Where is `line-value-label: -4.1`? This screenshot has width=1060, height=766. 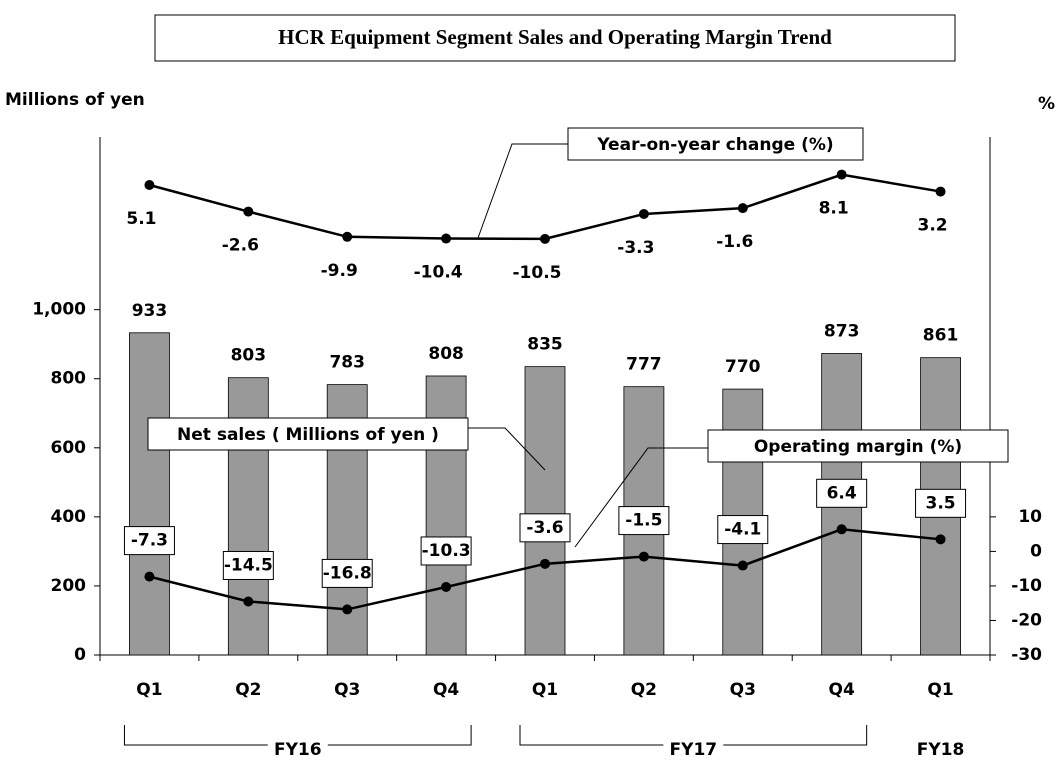
line-value-label: -4.1 is located at coordinates (742, 530).